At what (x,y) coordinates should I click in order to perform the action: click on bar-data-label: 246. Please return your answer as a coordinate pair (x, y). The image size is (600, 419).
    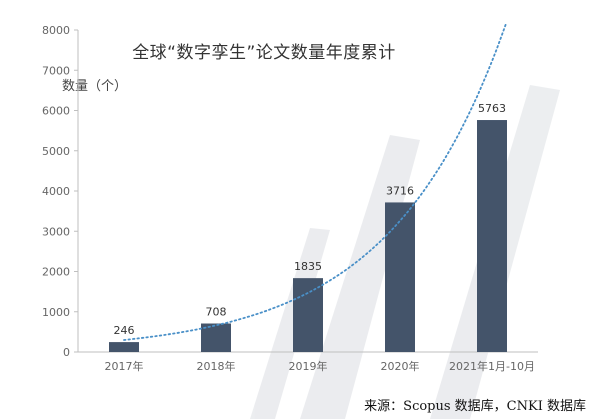
    Looking at the image, I should click on (124, 330).